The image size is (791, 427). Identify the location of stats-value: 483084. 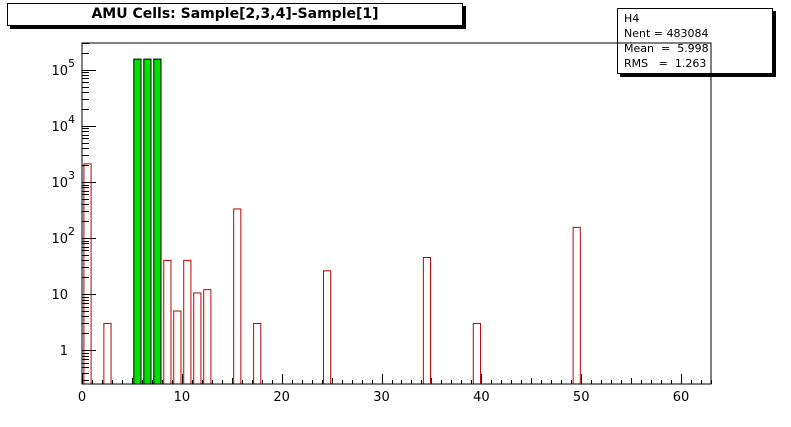
(687, 33).